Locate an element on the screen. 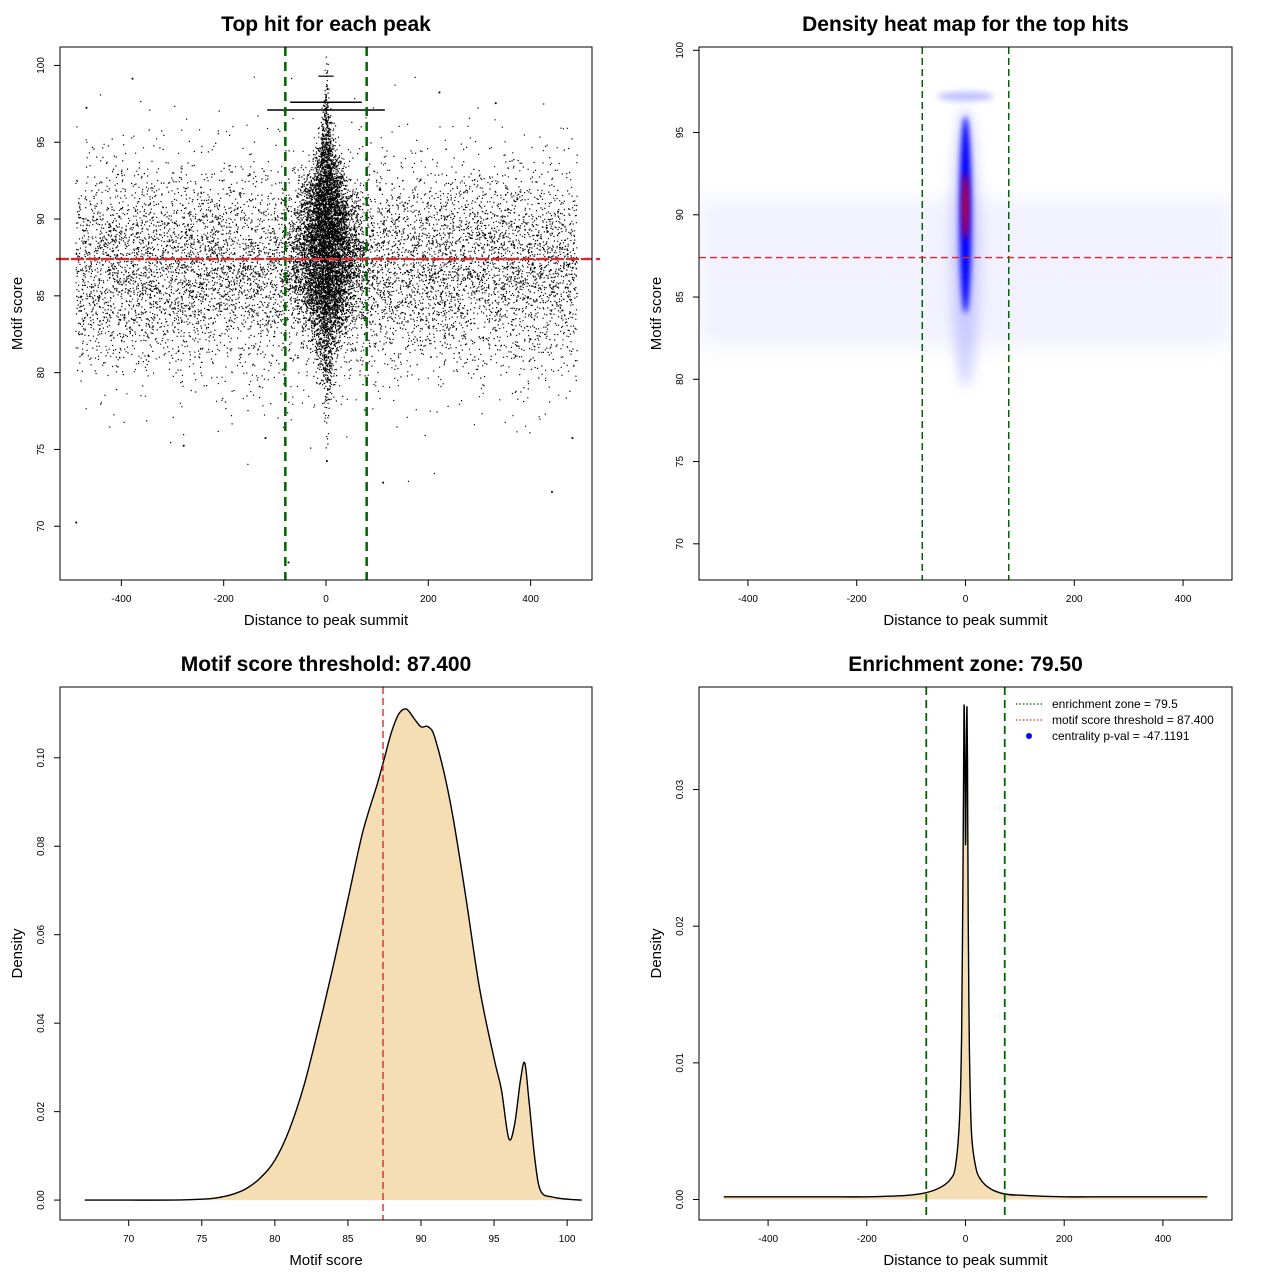  chart-title: Motif score threshold: 87.400 is located at coordinates (326, 664).